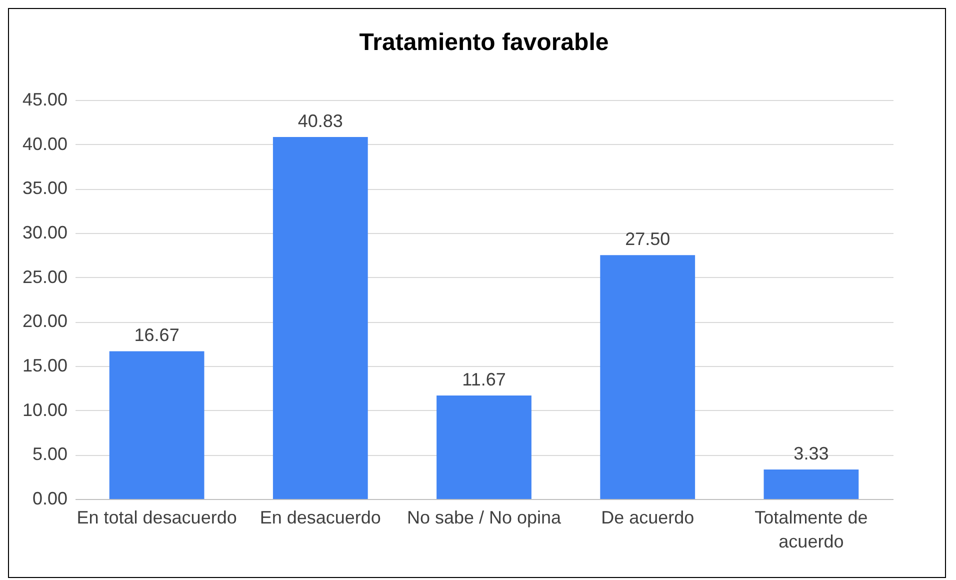 This screenshot has height=580, width=956. What do you see at coordinates (811, 453) in the screenshot?
I see `data-label: 3.33` at bounding box center [811, 453].